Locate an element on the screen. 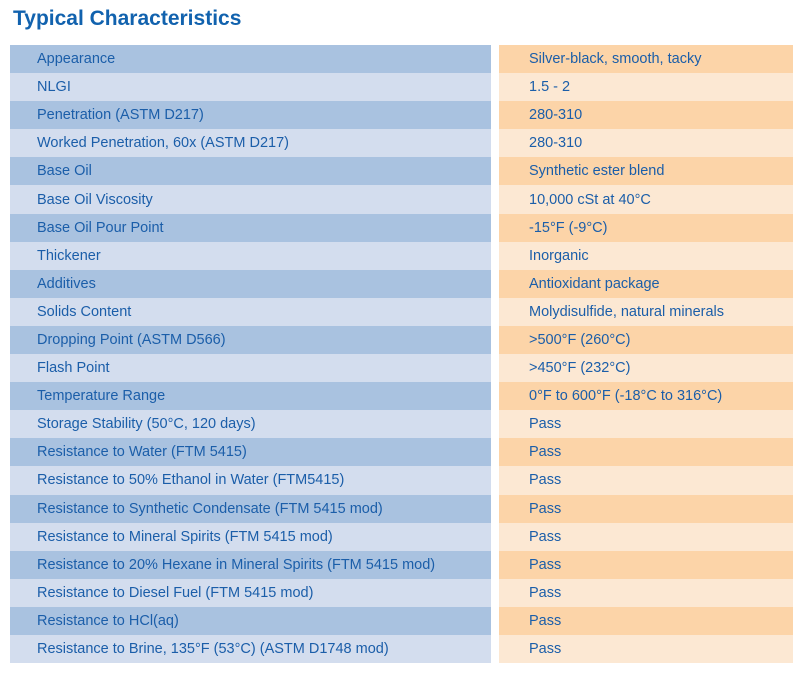  table-row: Additives Antioxidant package is located at coordinates (401, 283).